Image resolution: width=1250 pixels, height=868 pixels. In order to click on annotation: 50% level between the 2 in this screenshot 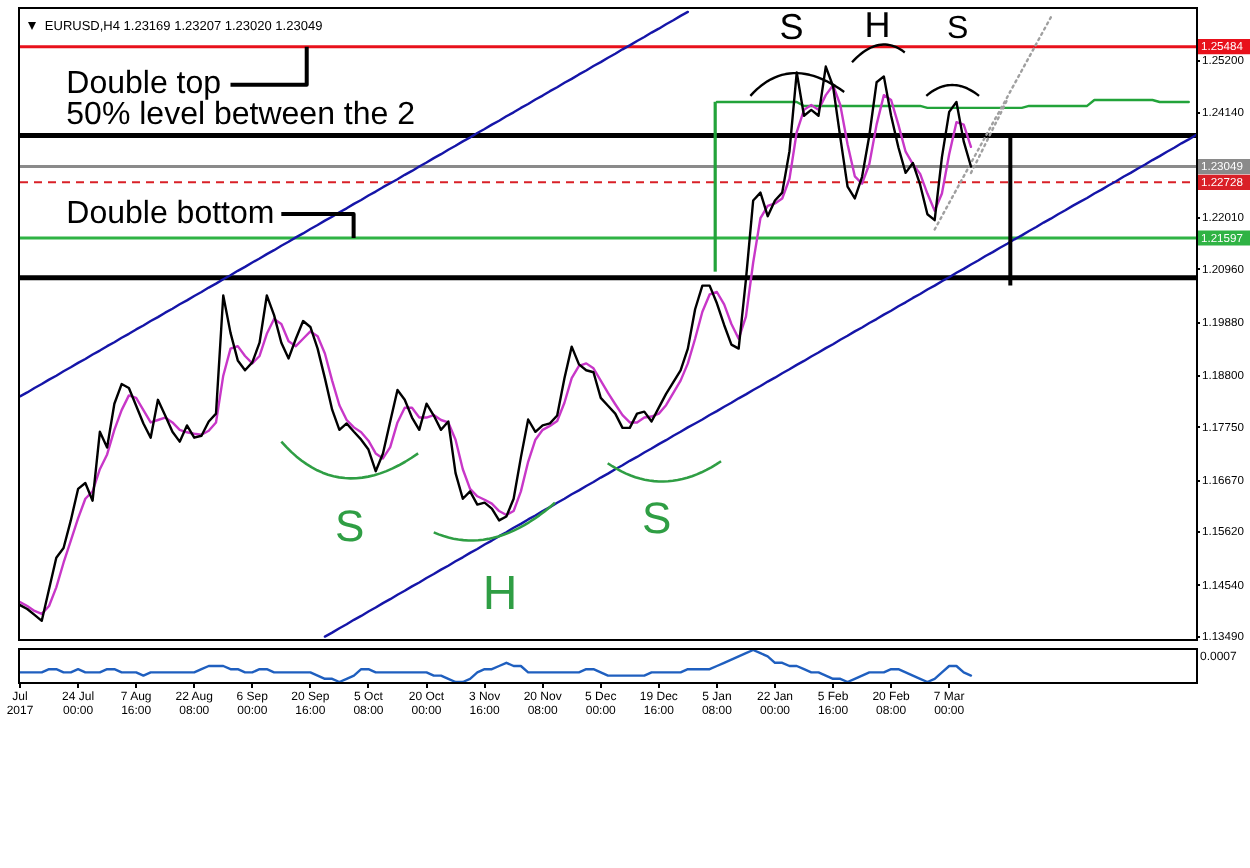, I will do `click(241, 115)`.